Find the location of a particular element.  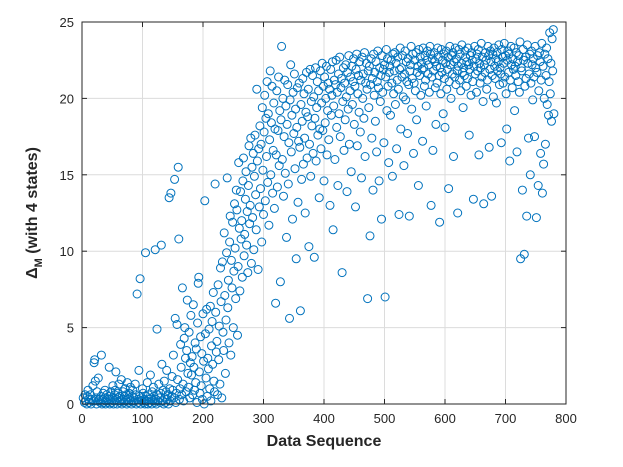

y-axis-label-subscript: M is located at coordinates (39, 262).